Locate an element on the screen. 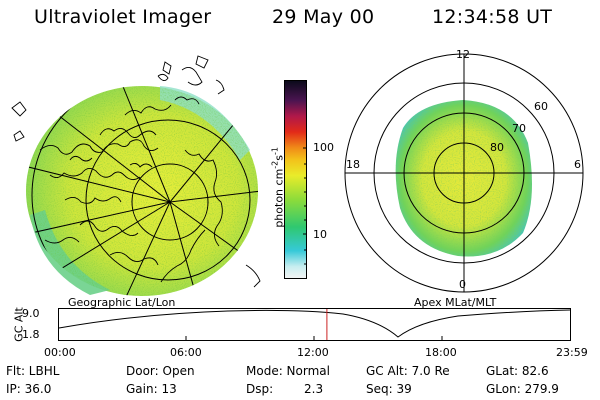 This screenshot has width=600, height=400. ip-info: IP: 36.0 is located at coordinates (29, 389).